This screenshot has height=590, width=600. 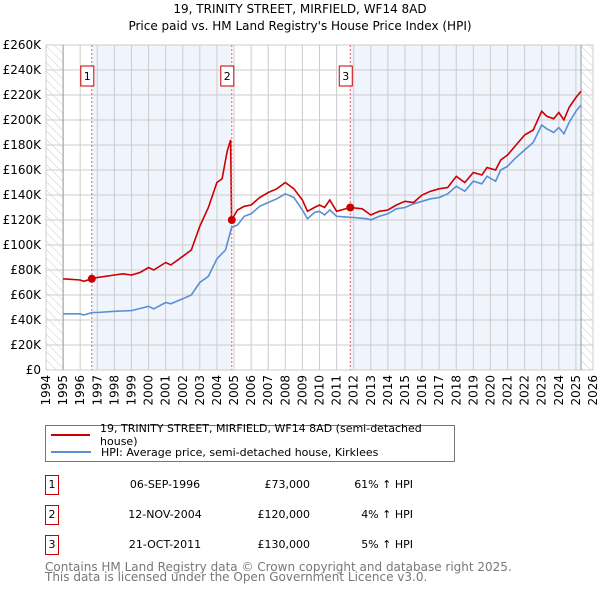 I want to click on x-tick-label: 2008, so click(x=285, y=390).